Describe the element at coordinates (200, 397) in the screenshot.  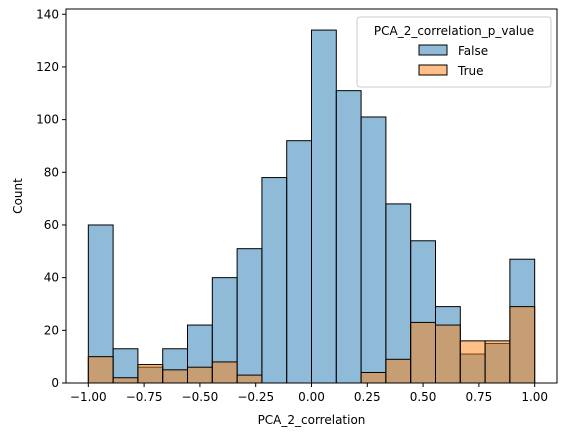
I see `x-tick-label: −0.50` at that location.